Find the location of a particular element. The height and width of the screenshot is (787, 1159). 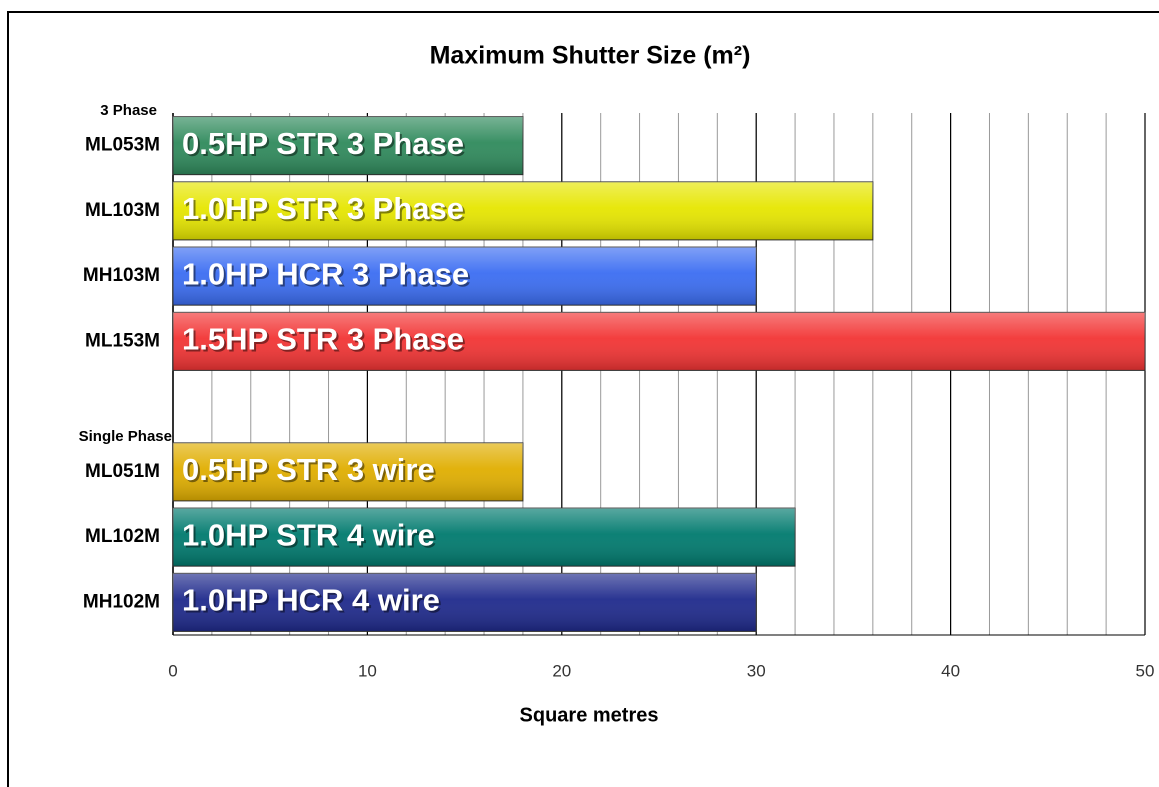

x-tick-label: 20 is located at coordinates (561, 670).